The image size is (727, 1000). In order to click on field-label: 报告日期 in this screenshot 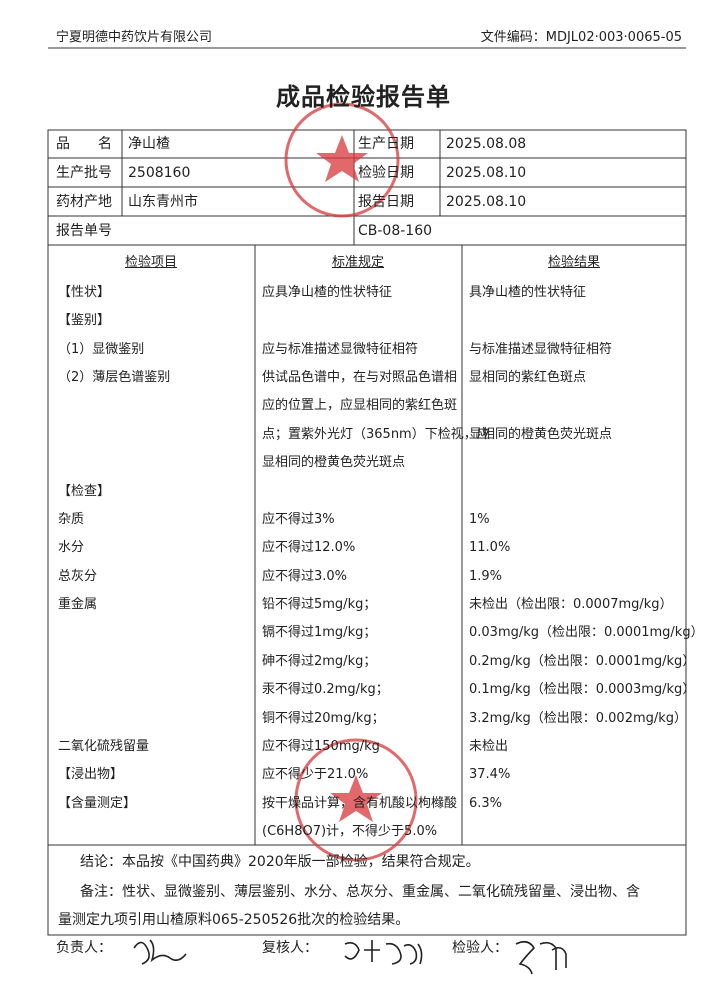, I will do `click(386, 202)`.